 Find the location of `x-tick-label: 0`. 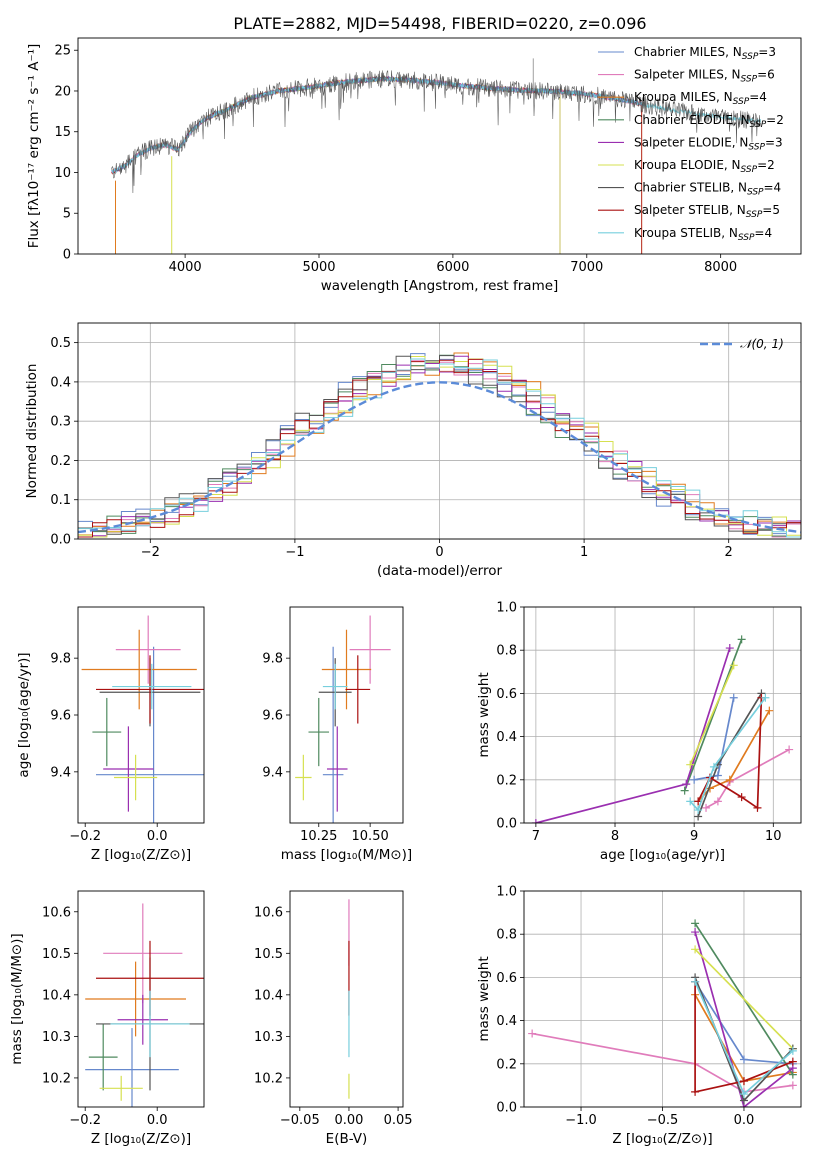

x-tick-label: 0 is located at coordinates (439, 552).